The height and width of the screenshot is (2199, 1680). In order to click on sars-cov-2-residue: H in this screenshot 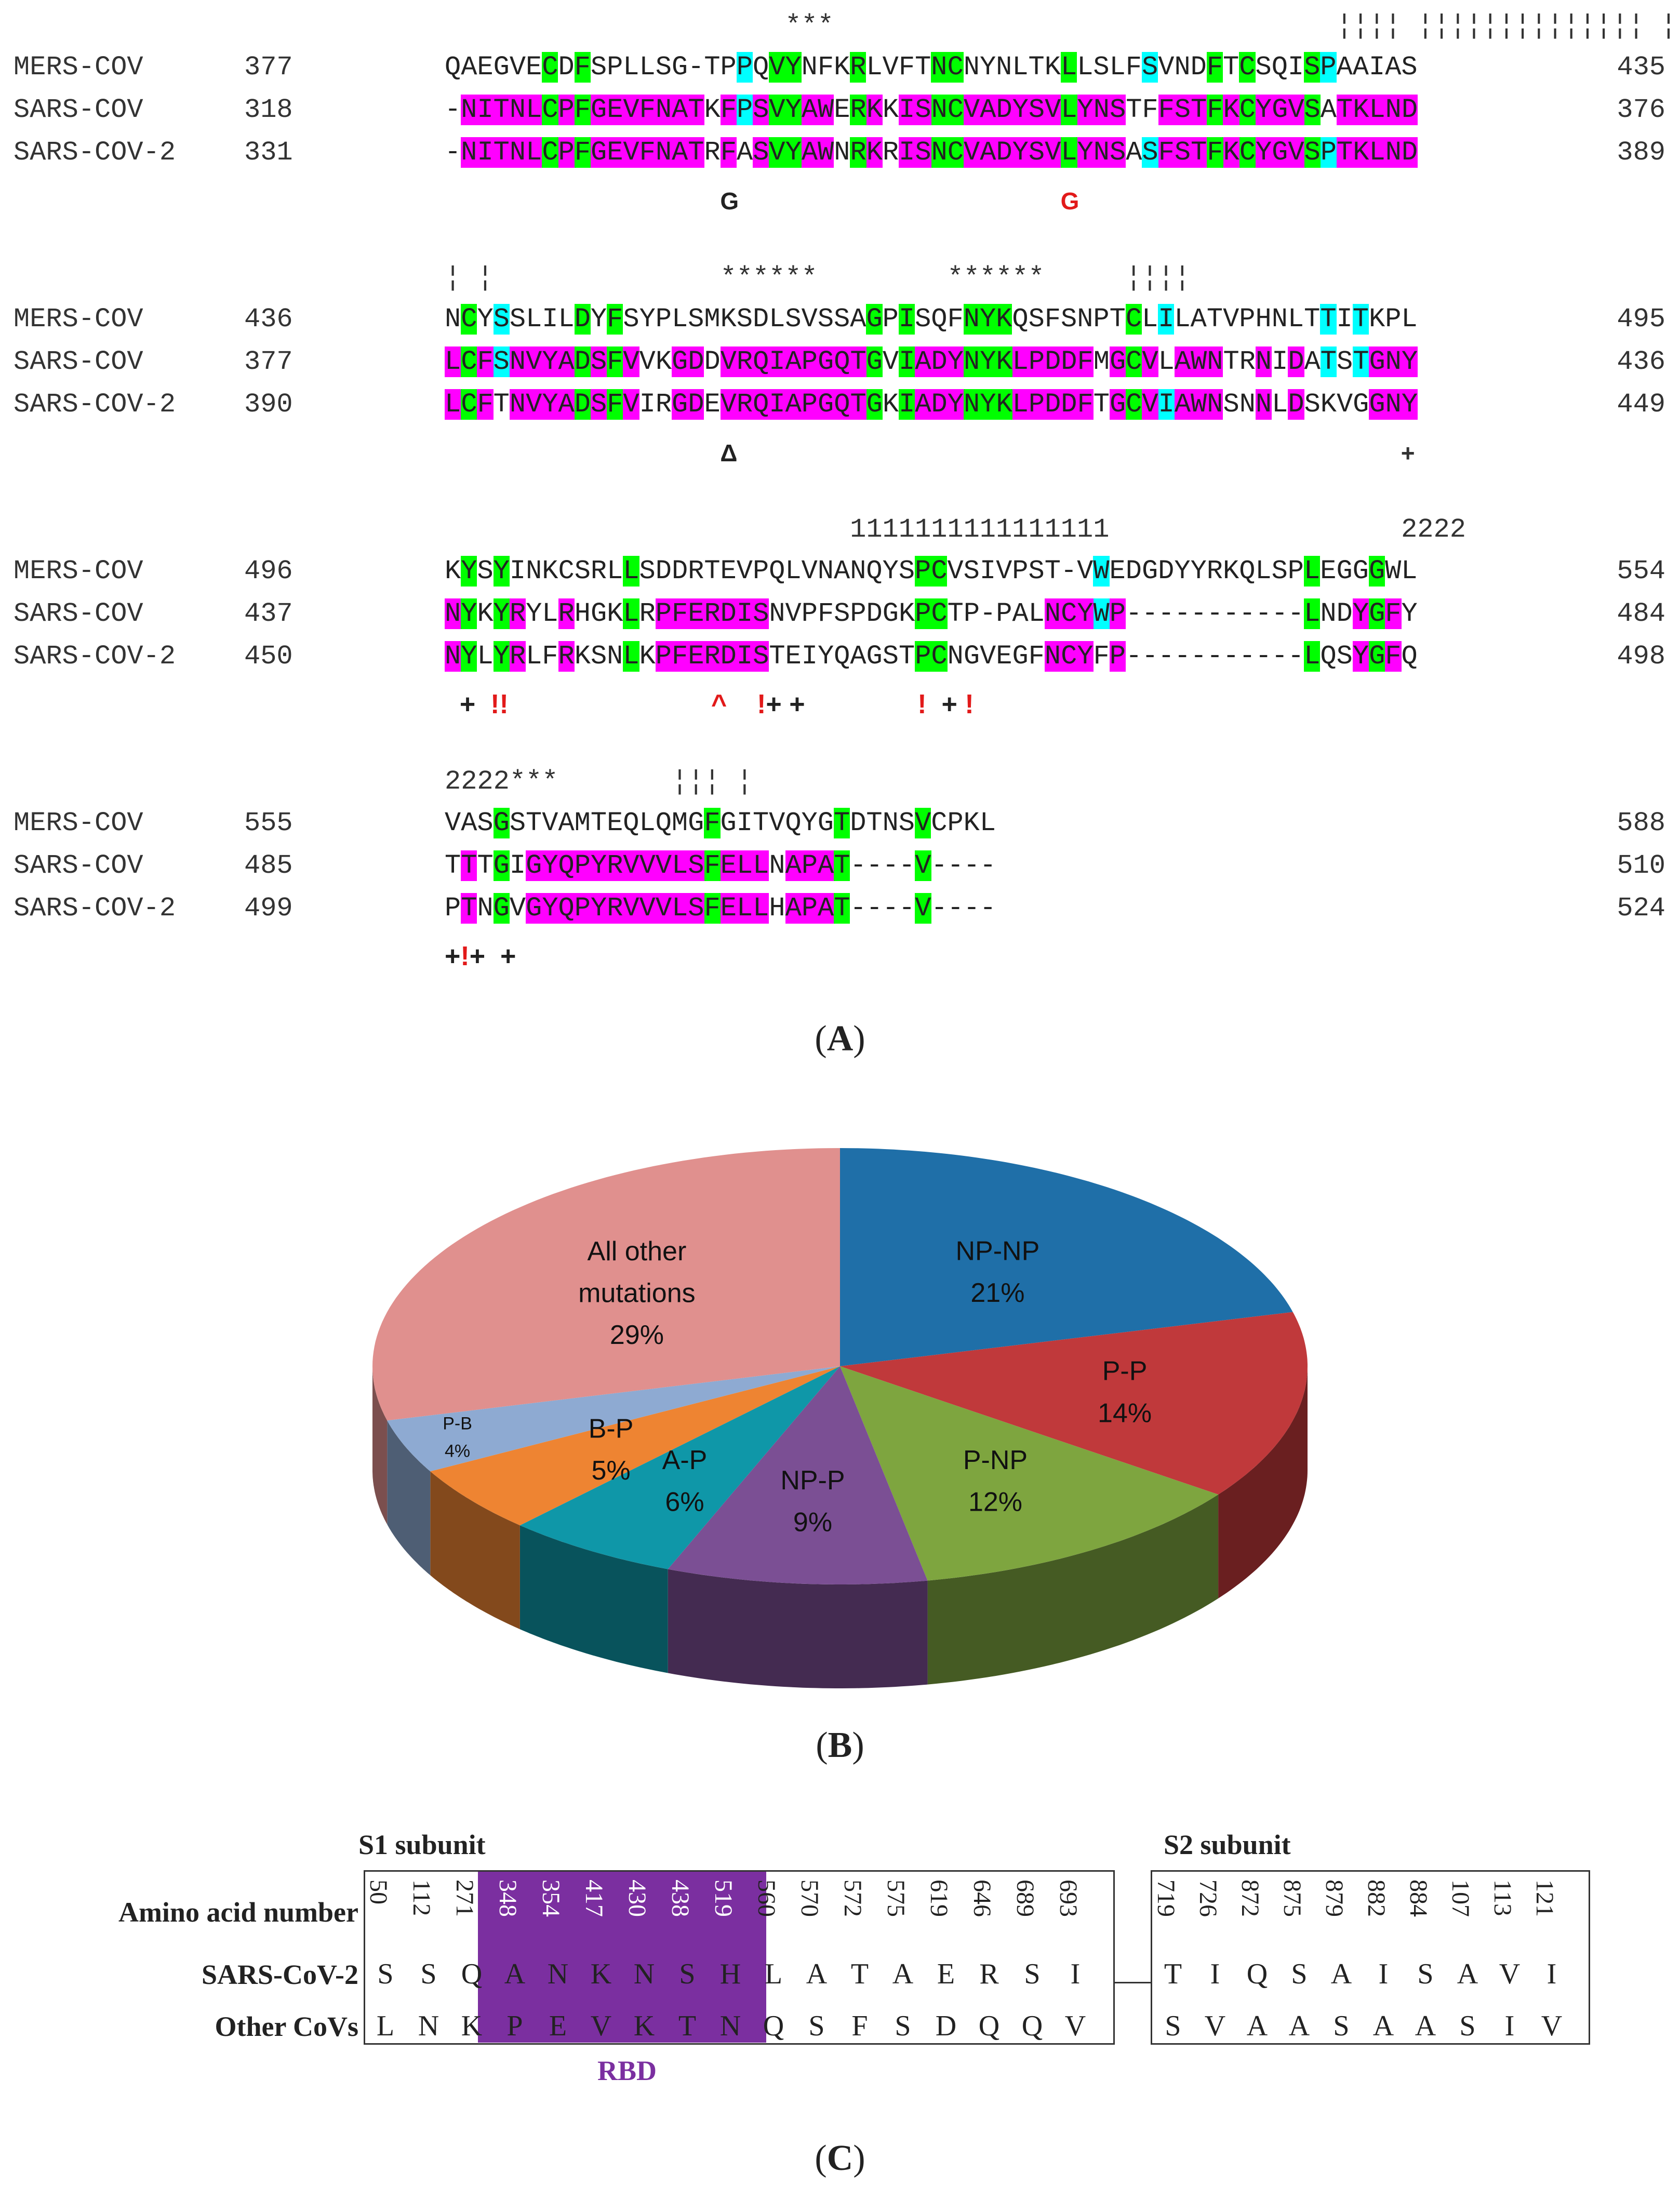, I will do `click(730, 1974)`.